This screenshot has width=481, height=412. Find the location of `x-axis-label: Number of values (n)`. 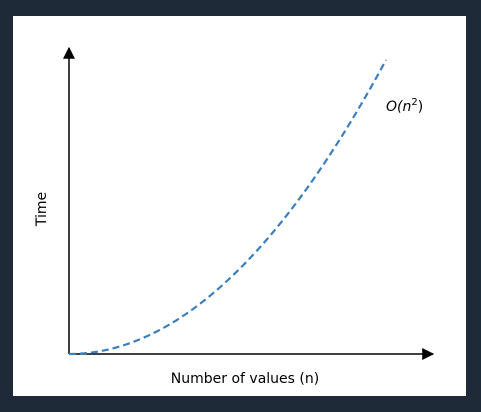

x-axis-label: Number of values (n) is located at coordinates (245, 379).